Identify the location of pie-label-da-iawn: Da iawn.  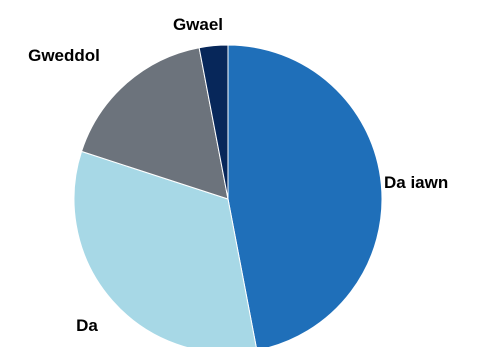
(416, 182).